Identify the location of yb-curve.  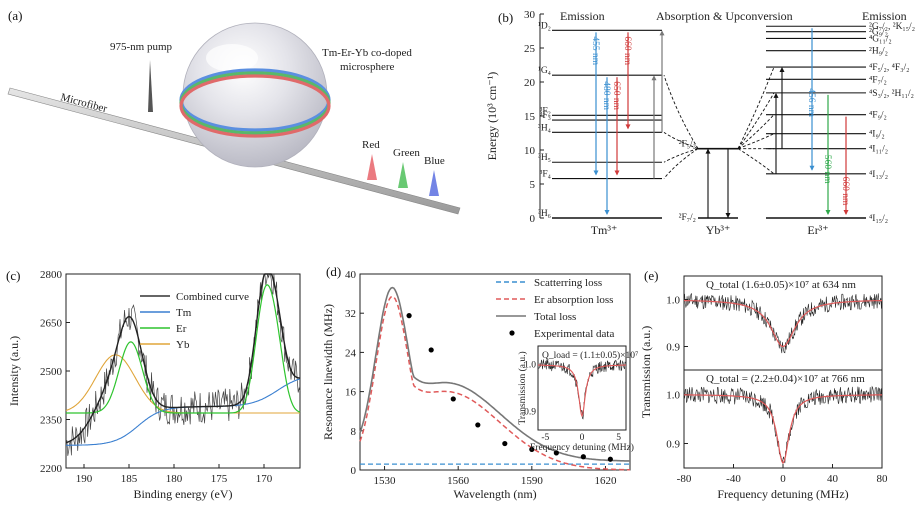
(182, 384).